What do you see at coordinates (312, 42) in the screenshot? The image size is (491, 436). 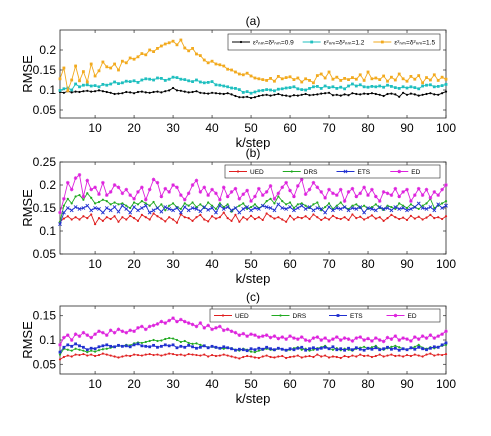 I see `legend-marker` at bounding box center [312, 42].